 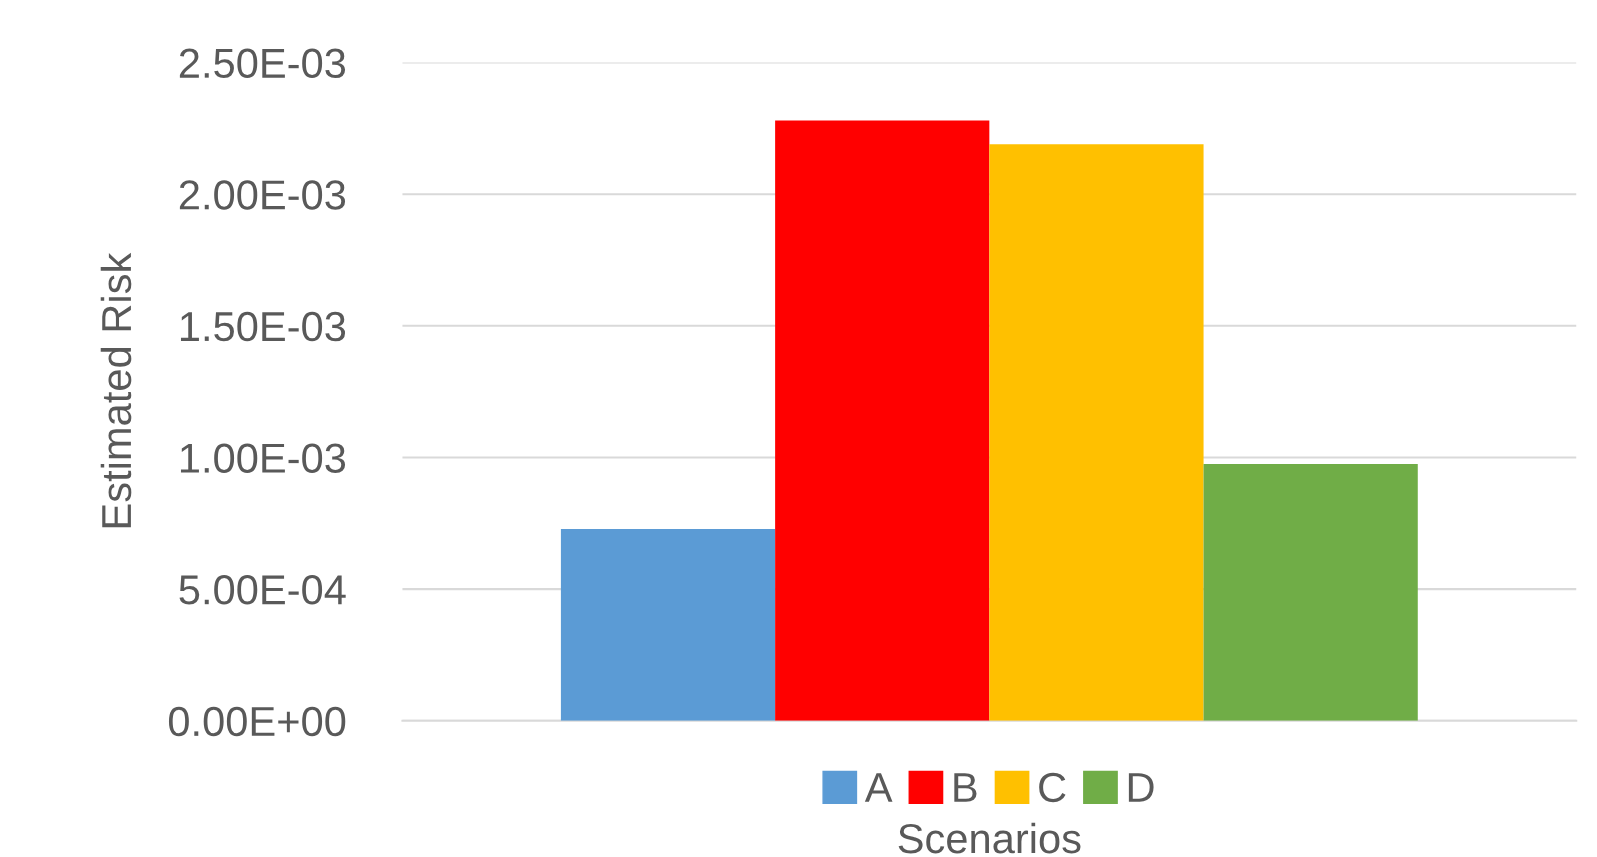 What do you see at coordinates (1052, 787) in the screenshot?
I see `legend-label: C` at bounding box center [1052, 787].